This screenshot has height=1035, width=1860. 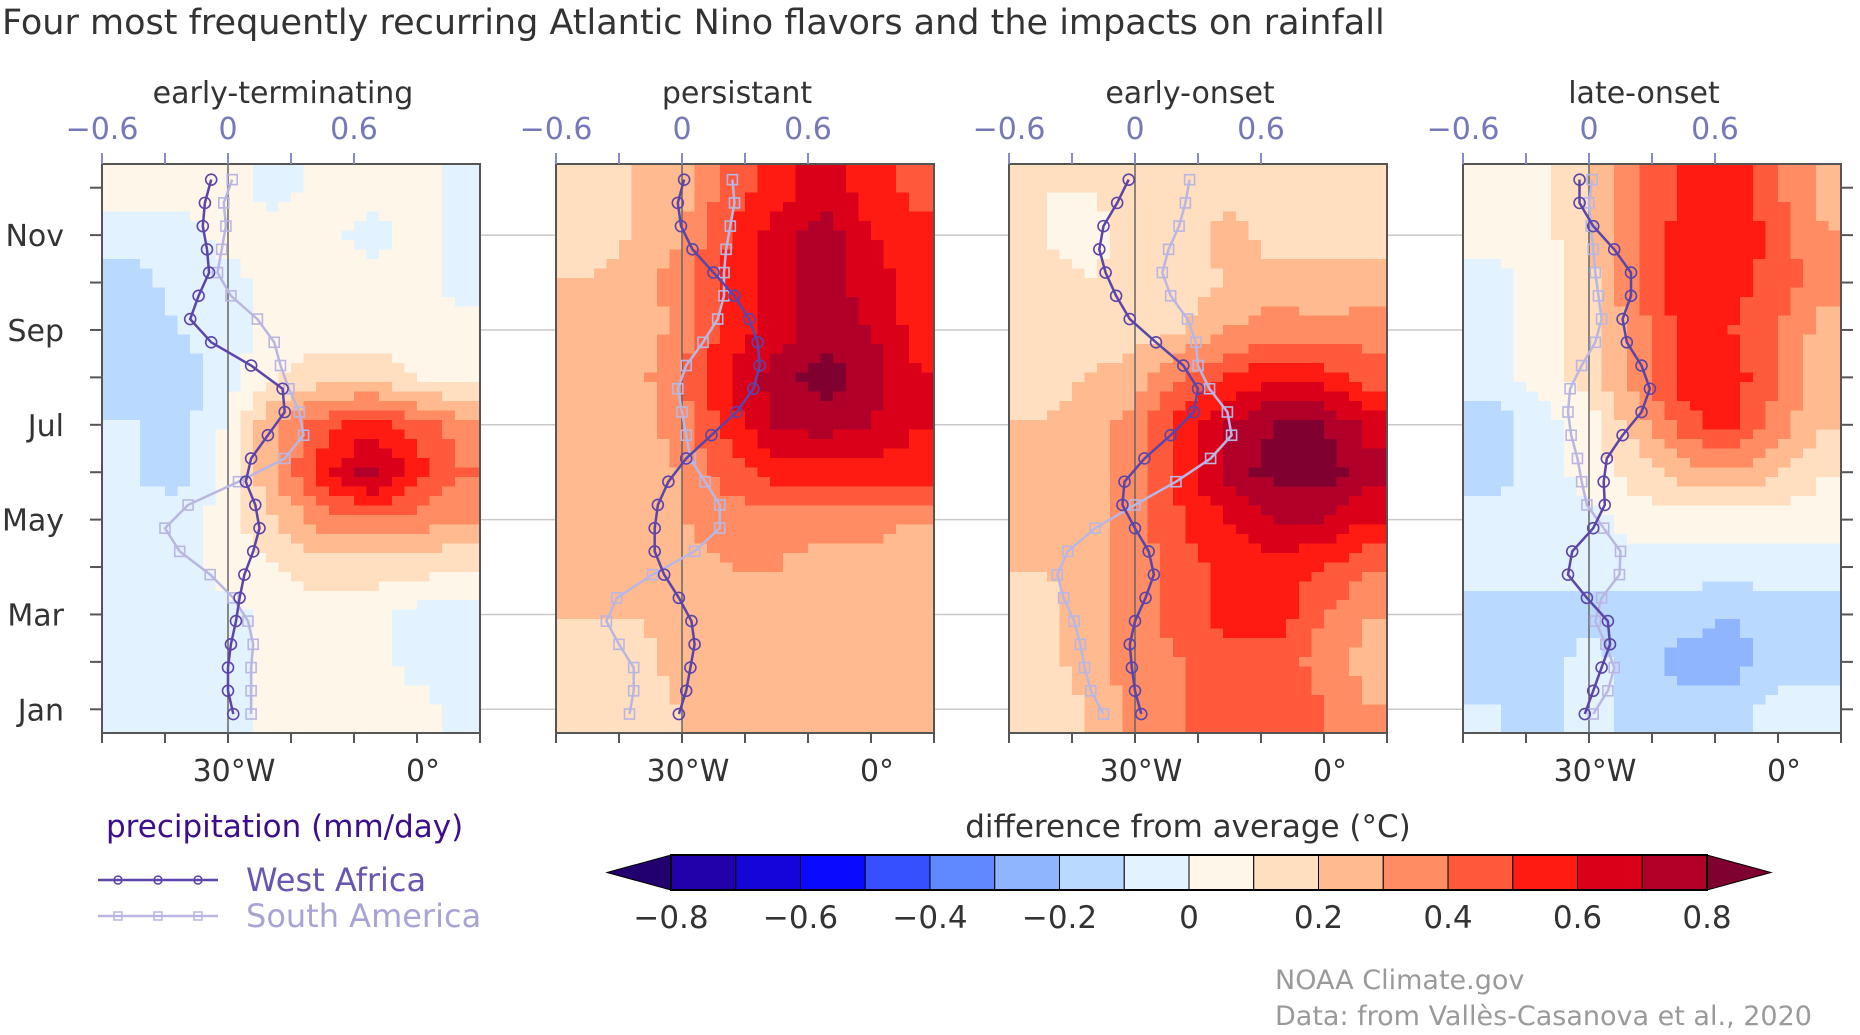 What do you see at coordinates (45, 426) in the screenshot?
I see `month-label: Jul` at bounding box center [45, 426].